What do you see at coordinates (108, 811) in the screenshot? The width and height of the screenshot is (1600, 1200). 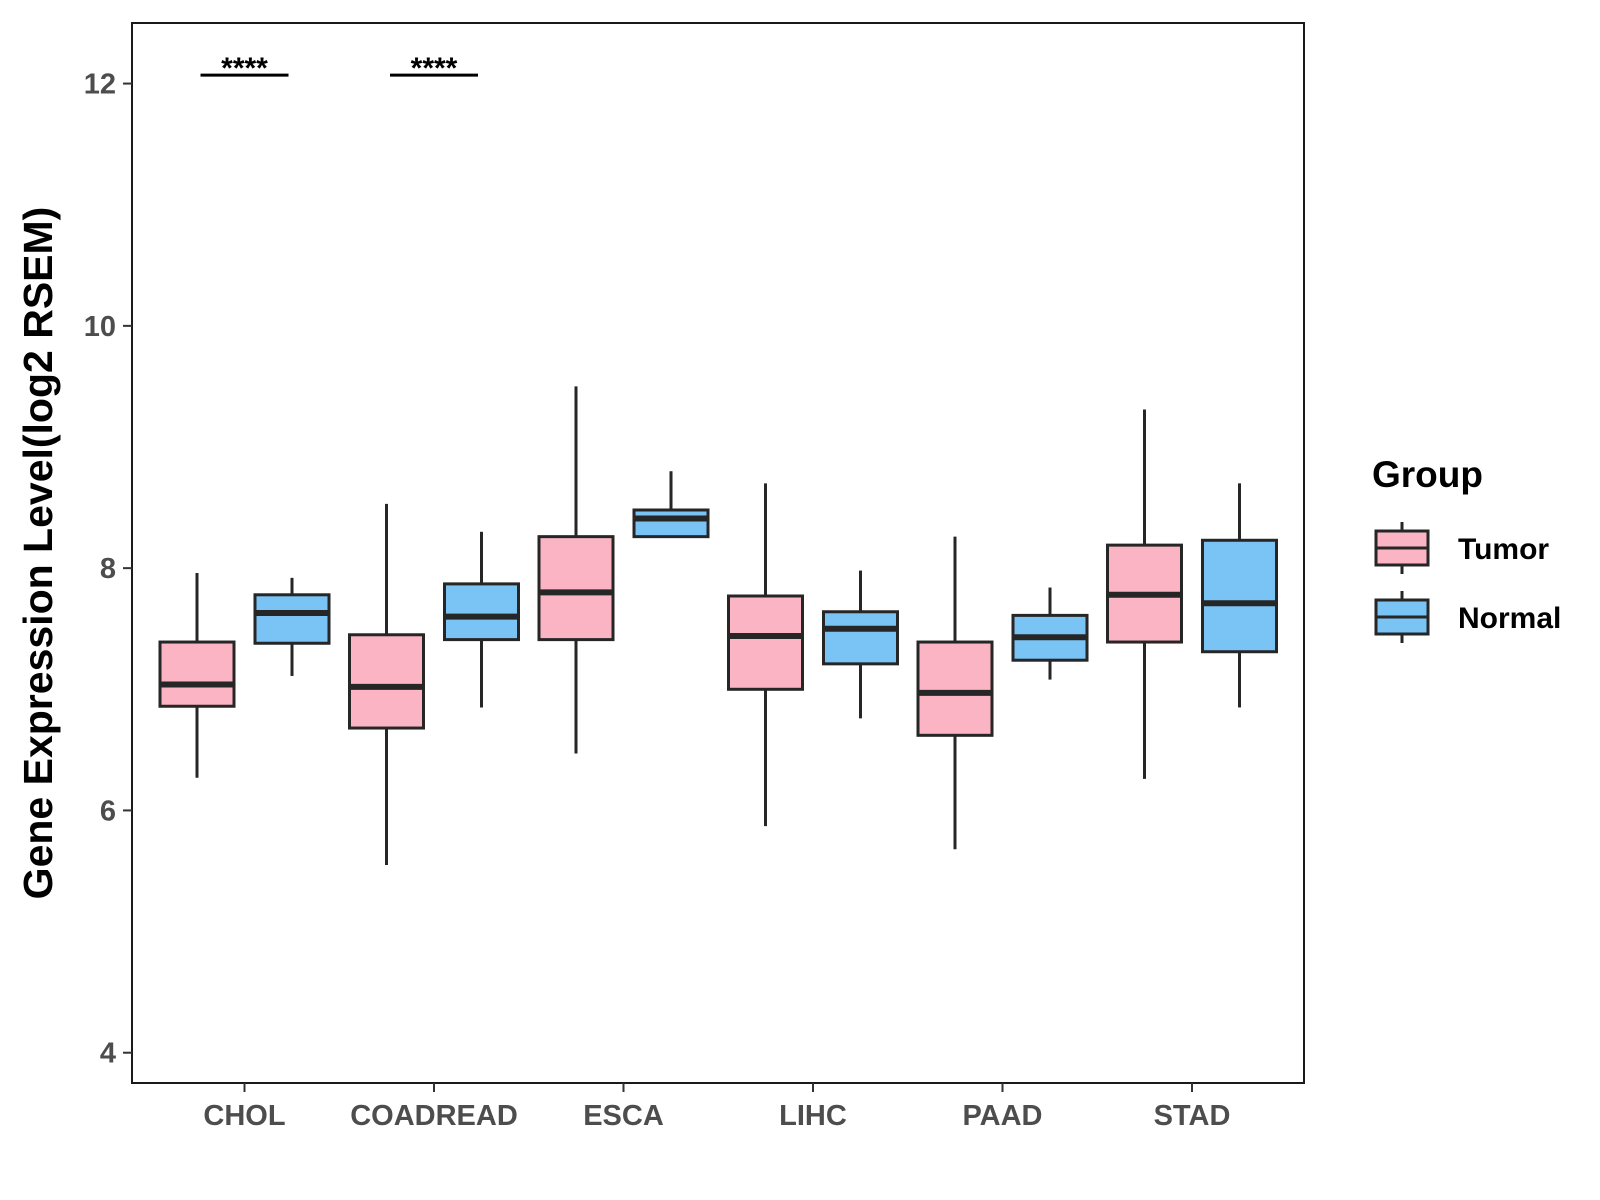 I see `y-tick-label: 6` at bounding box center [108, 811].